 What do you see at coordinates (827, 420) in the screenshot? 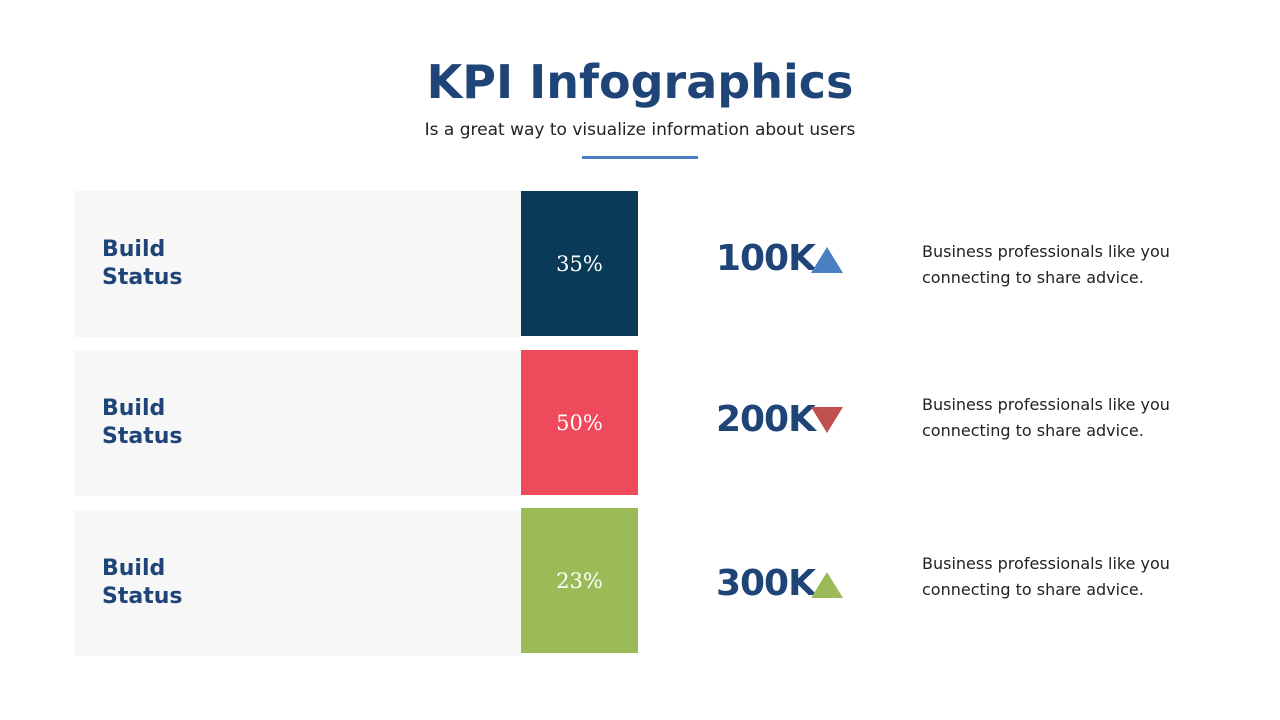
I see `triangle-down-icon` at bounding box center [827, 420].